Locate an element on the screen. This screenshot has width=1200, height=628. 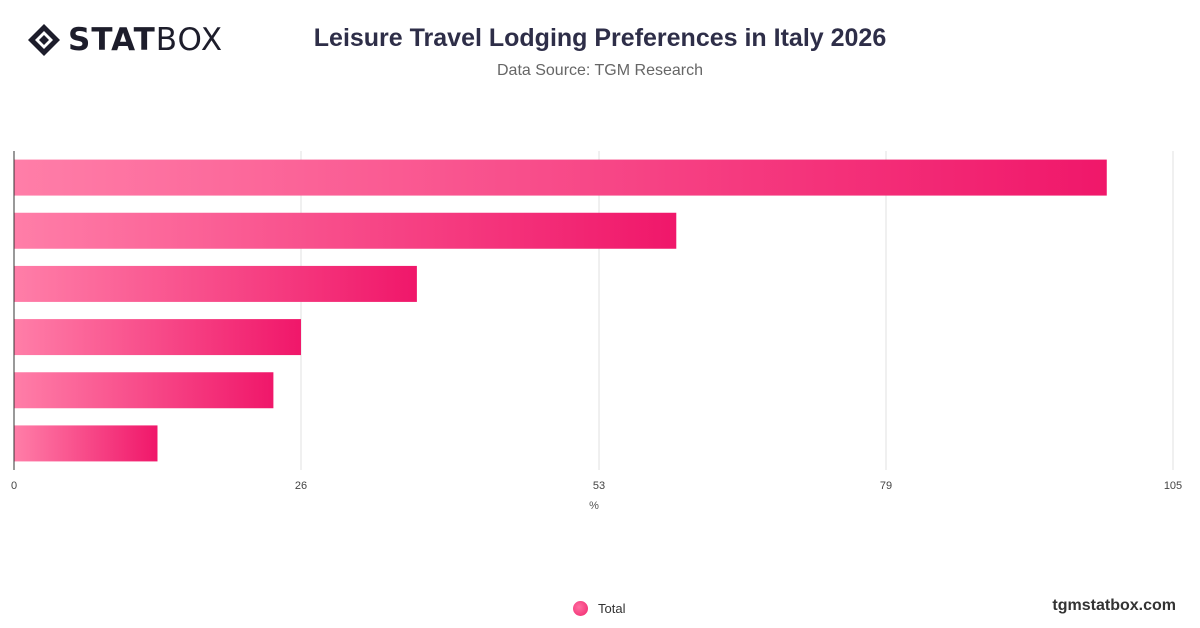
legend: Total is located at coordinates (599, 608).